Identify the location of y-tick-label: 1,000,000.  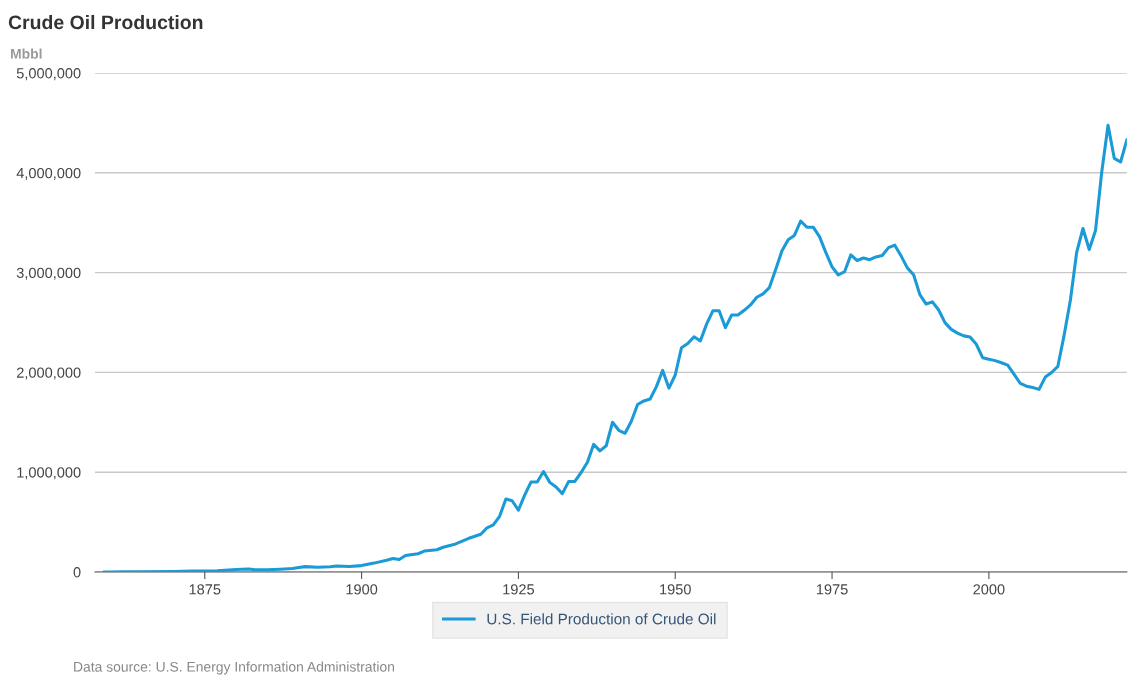
(49, 473).